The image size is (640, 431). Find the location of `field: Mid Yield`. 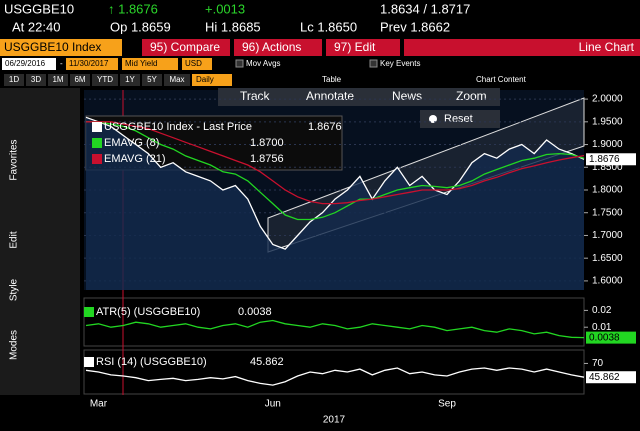

field: Mid Yield is located at coordinates (141, 63).